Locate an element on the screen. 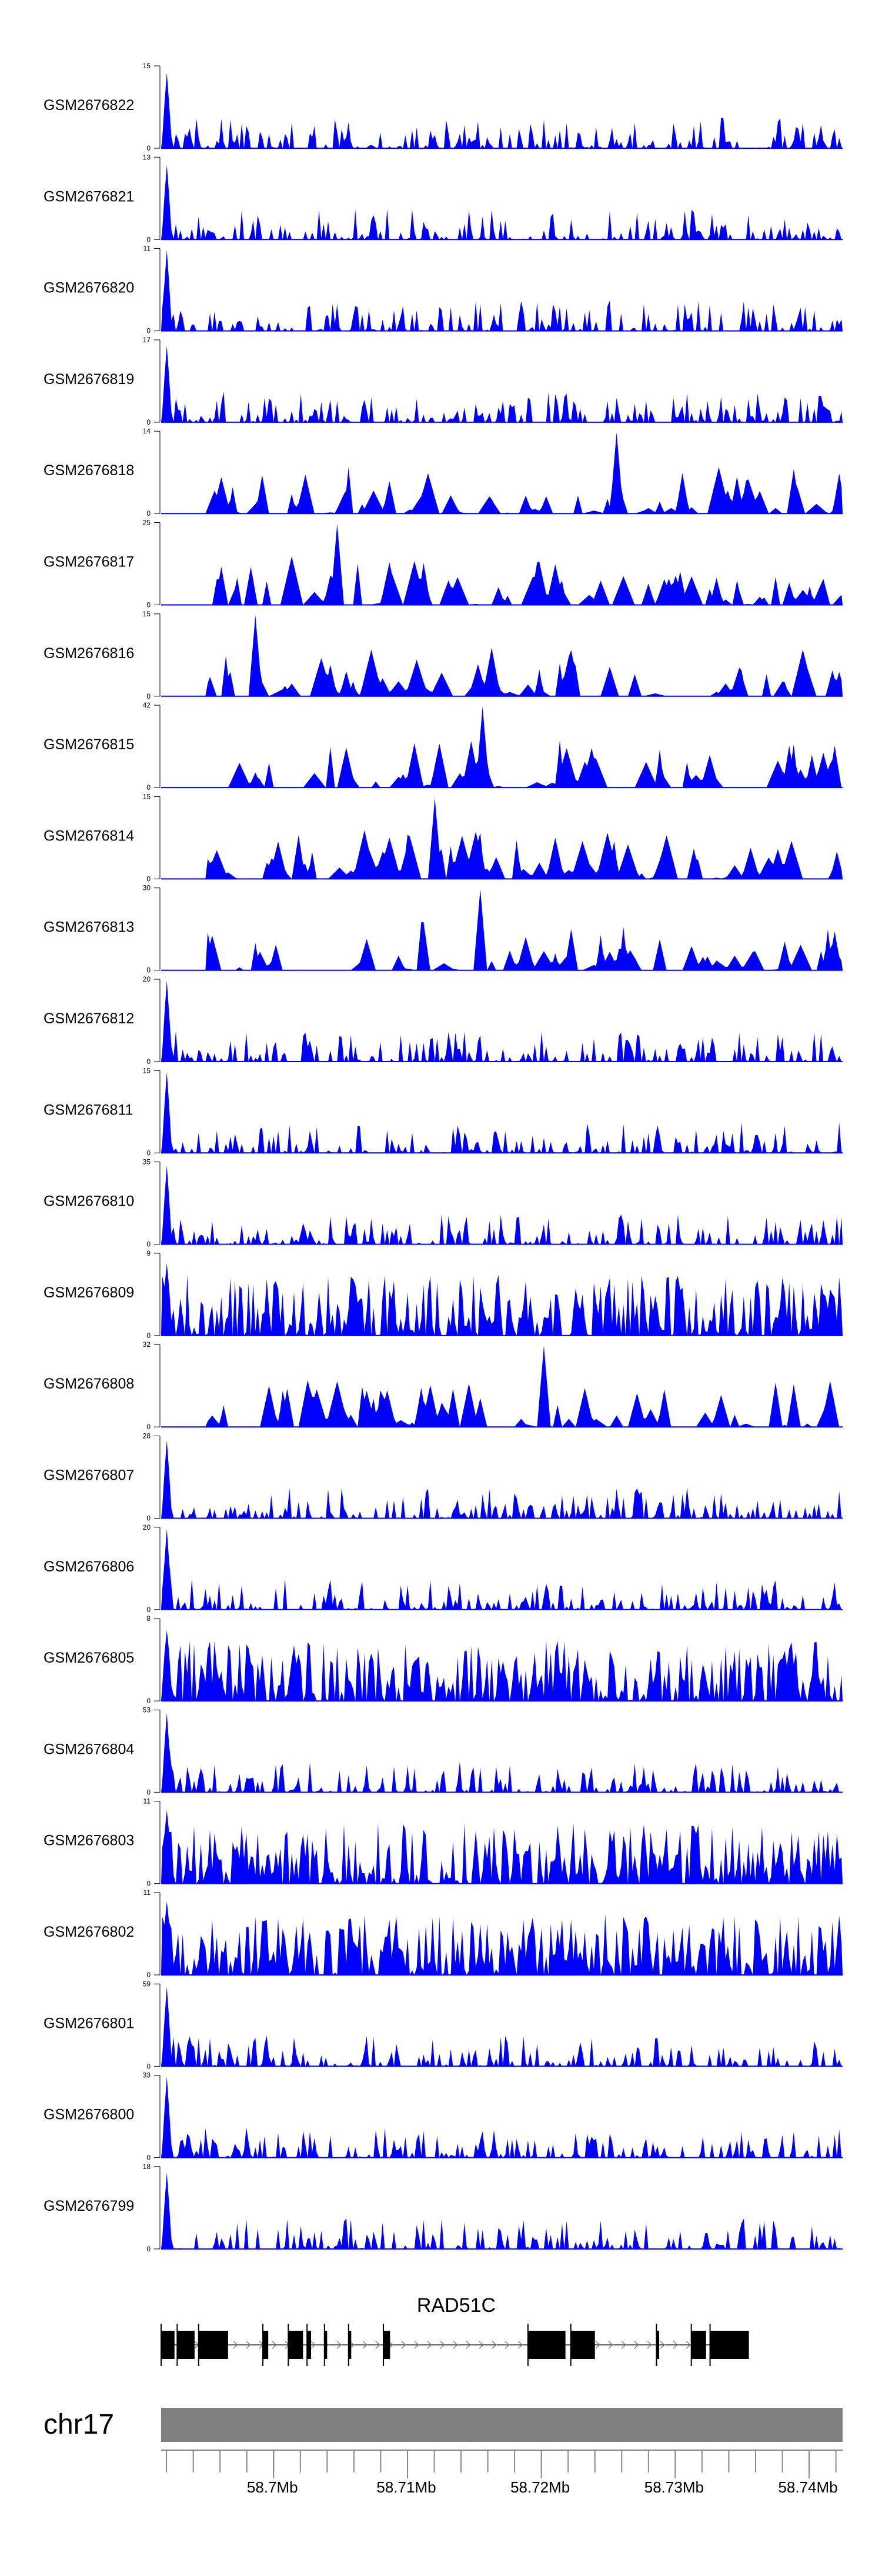 The width and height of the screenshot is (882, 2576). coverage-track: GSM2676805 8 0 is located at coordinates (443, 1659).